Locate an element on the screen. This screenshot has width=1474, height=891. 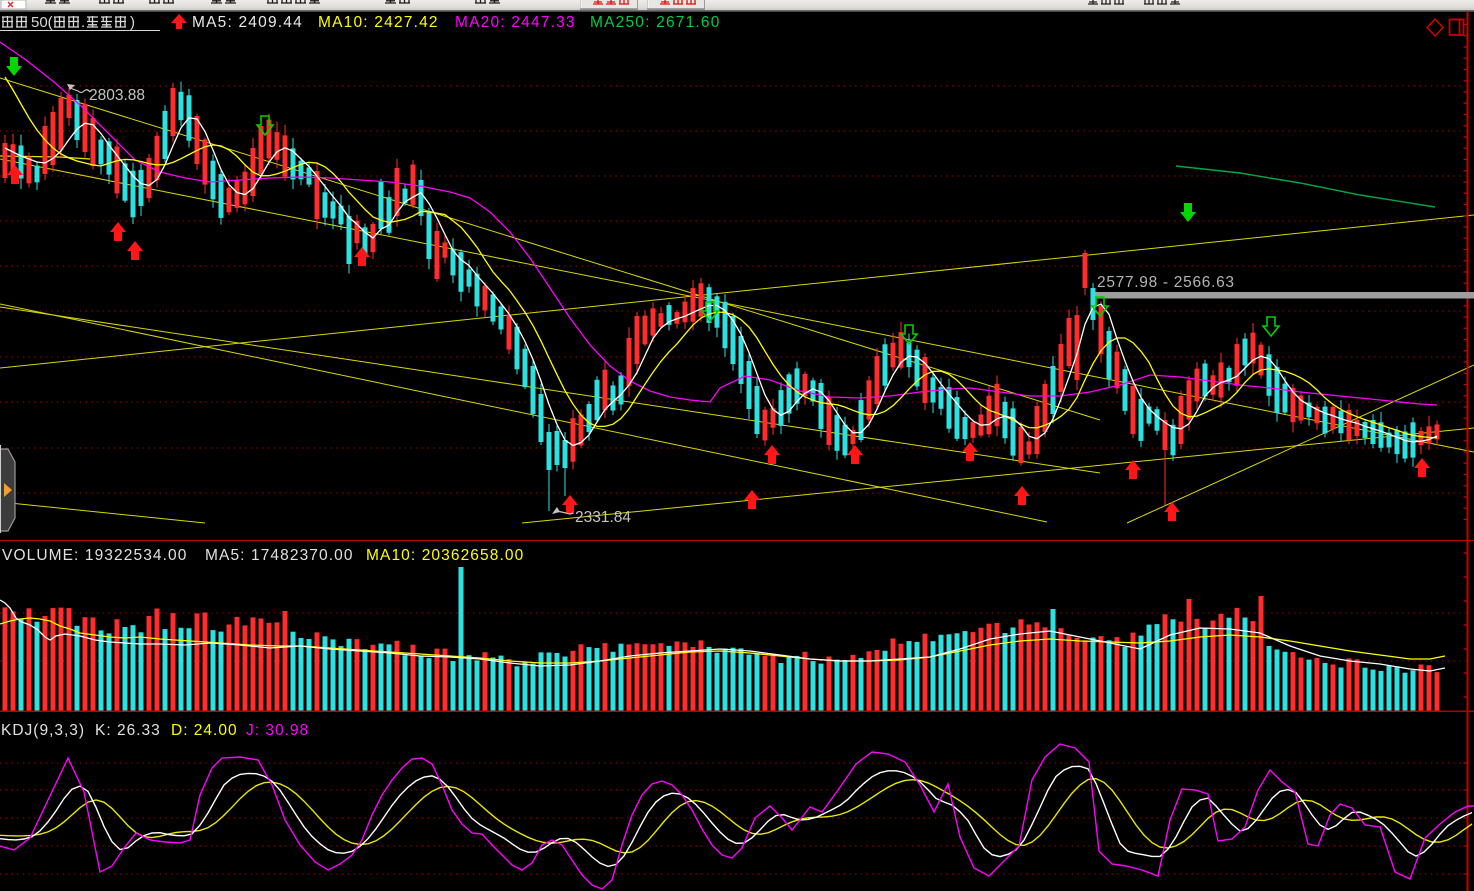
svg-text: J: 30.98 is located at coordinates (277, 730).